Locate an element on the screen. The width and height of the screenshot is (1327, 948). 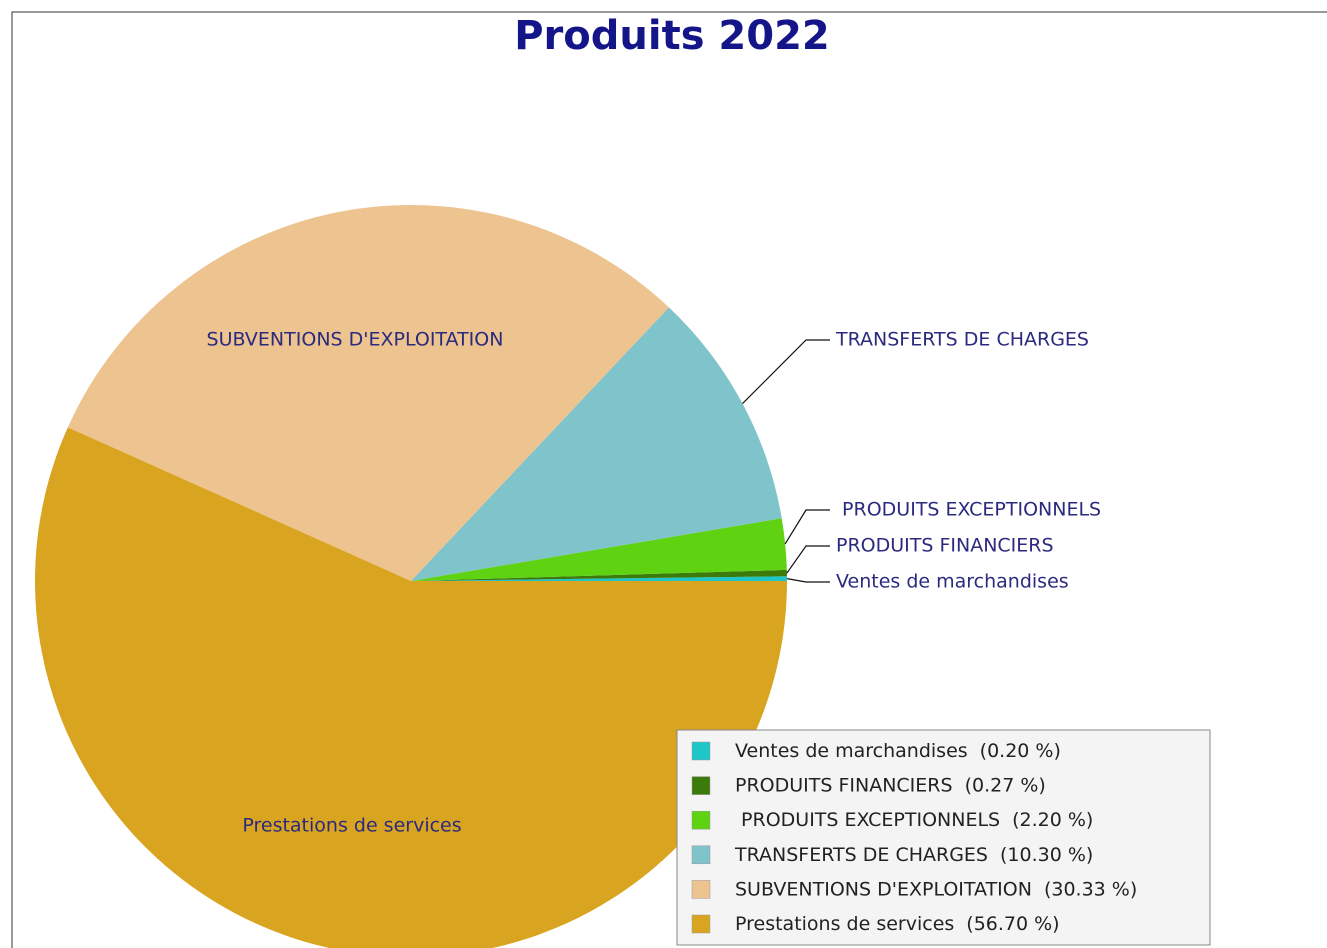
legend-value: (2.20 %) is located at coordinates (1052, 820).